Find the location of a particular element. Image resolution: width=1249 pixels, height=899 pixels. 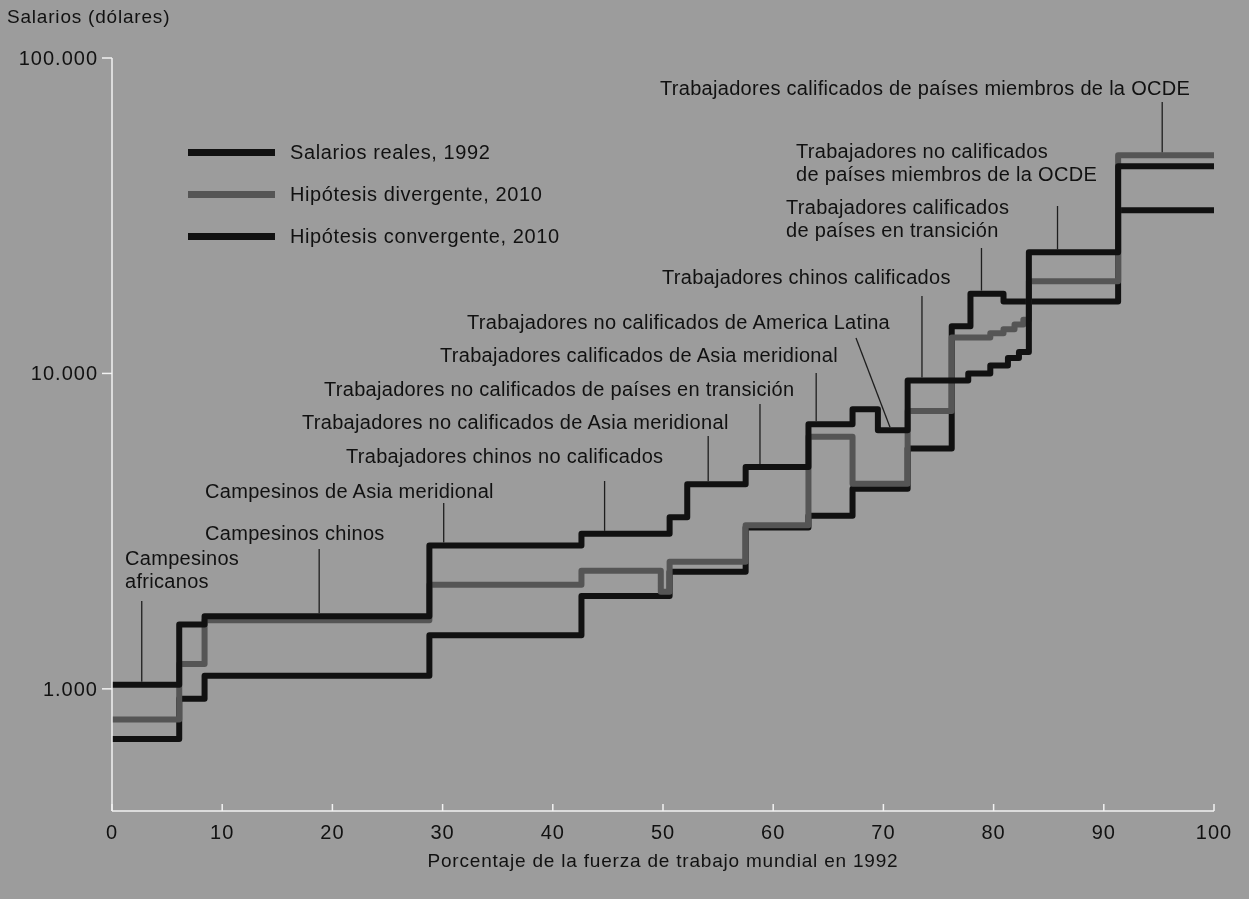

annotation: Trabajadores no calificados de America Latina is located at coordinates (678, 322).